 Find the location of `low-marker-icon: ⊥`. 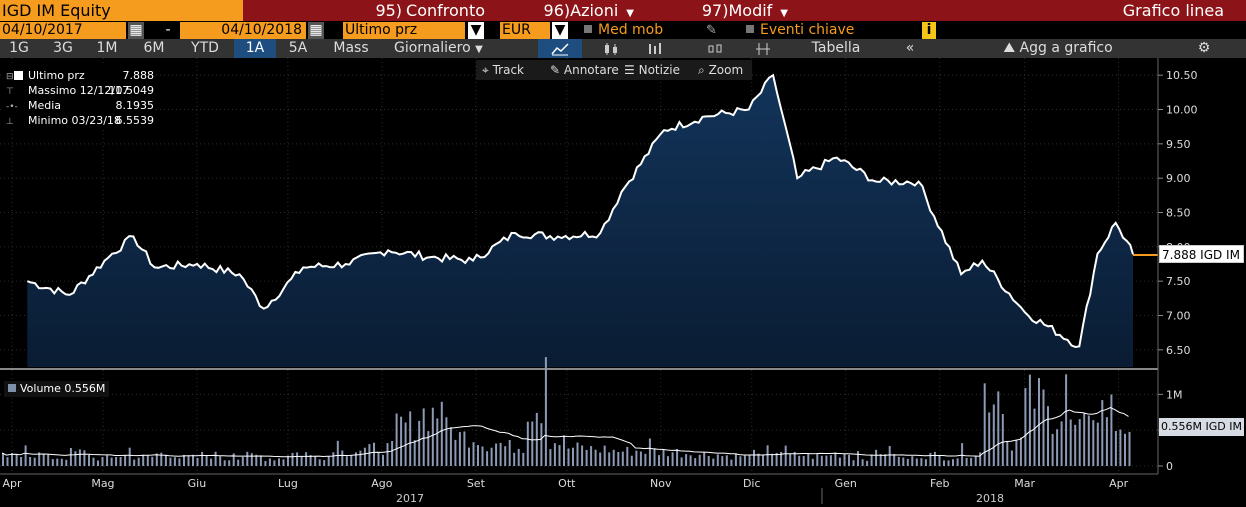

low-marker-icon: ⊥ is located at coordinates (10, 122).